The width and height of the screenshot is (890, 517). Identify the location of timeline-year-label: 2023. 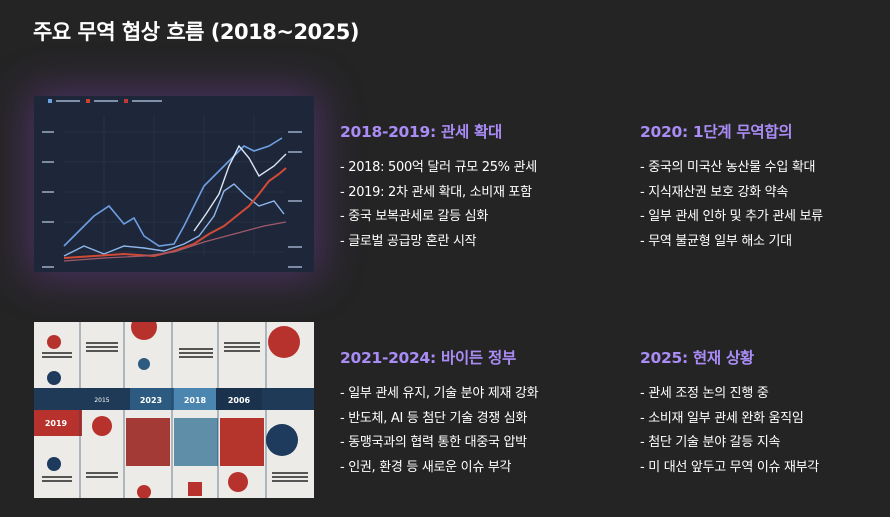
(151, 400).